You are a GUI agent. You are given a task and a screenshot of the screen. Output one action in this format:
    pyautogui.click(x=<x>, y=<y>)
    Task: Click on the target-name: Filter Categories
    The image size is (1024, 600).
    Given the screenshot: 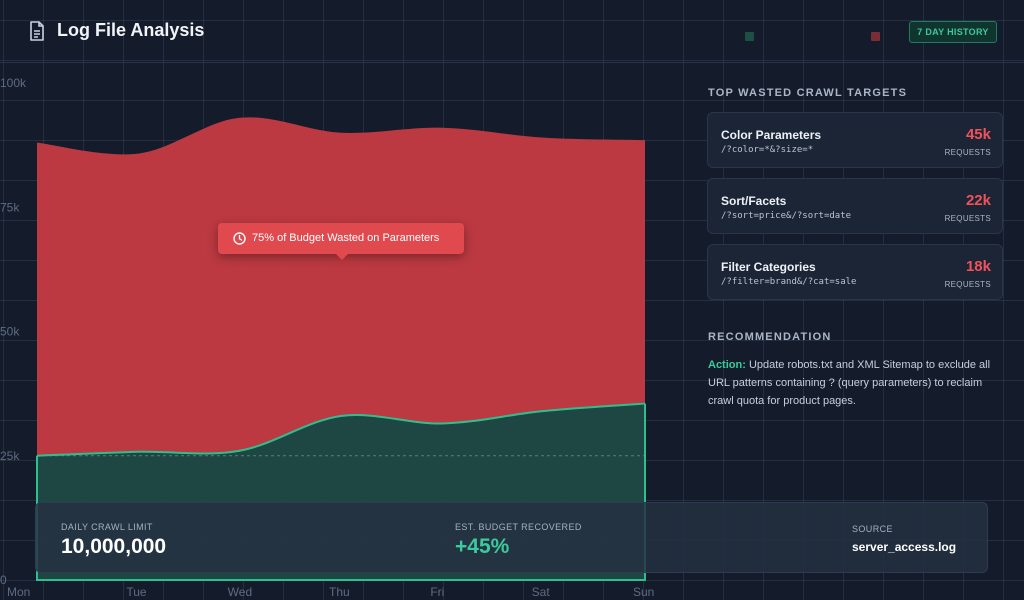 What is the action you would take?
    pyautogui.click(x=768, y=267)
    